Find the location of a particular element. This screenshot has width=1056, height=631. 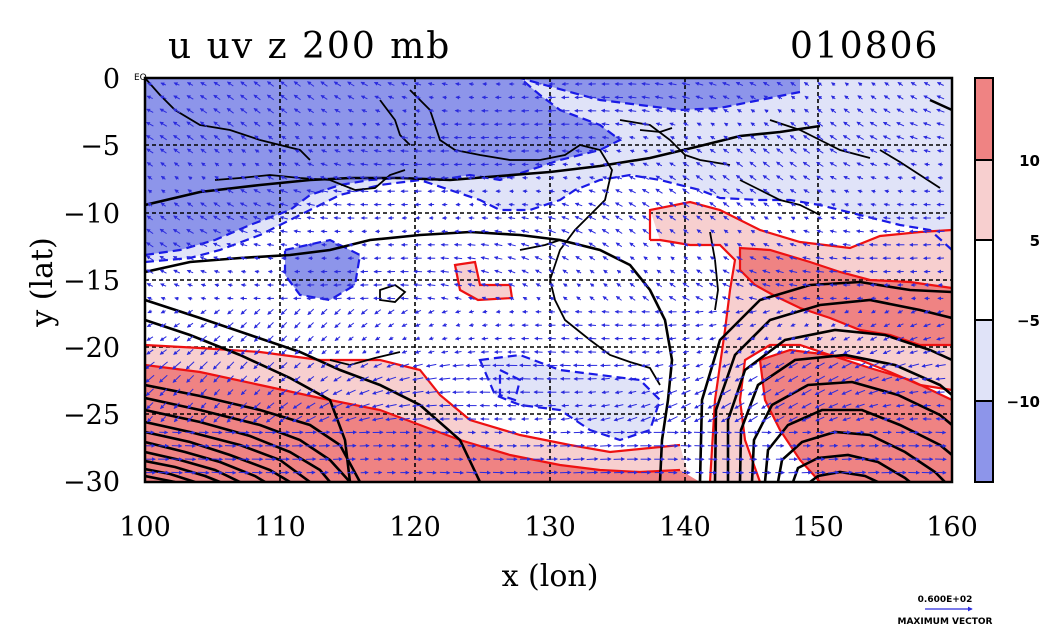

y-tick-label: −15 is located at coordinates (91, 281).